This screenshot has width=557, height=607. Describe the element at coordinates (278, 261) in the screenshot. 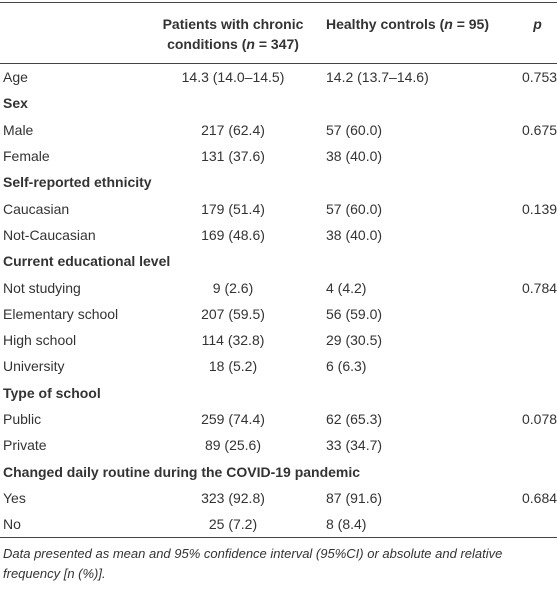

I see `table-row: Current educational level` at that location.